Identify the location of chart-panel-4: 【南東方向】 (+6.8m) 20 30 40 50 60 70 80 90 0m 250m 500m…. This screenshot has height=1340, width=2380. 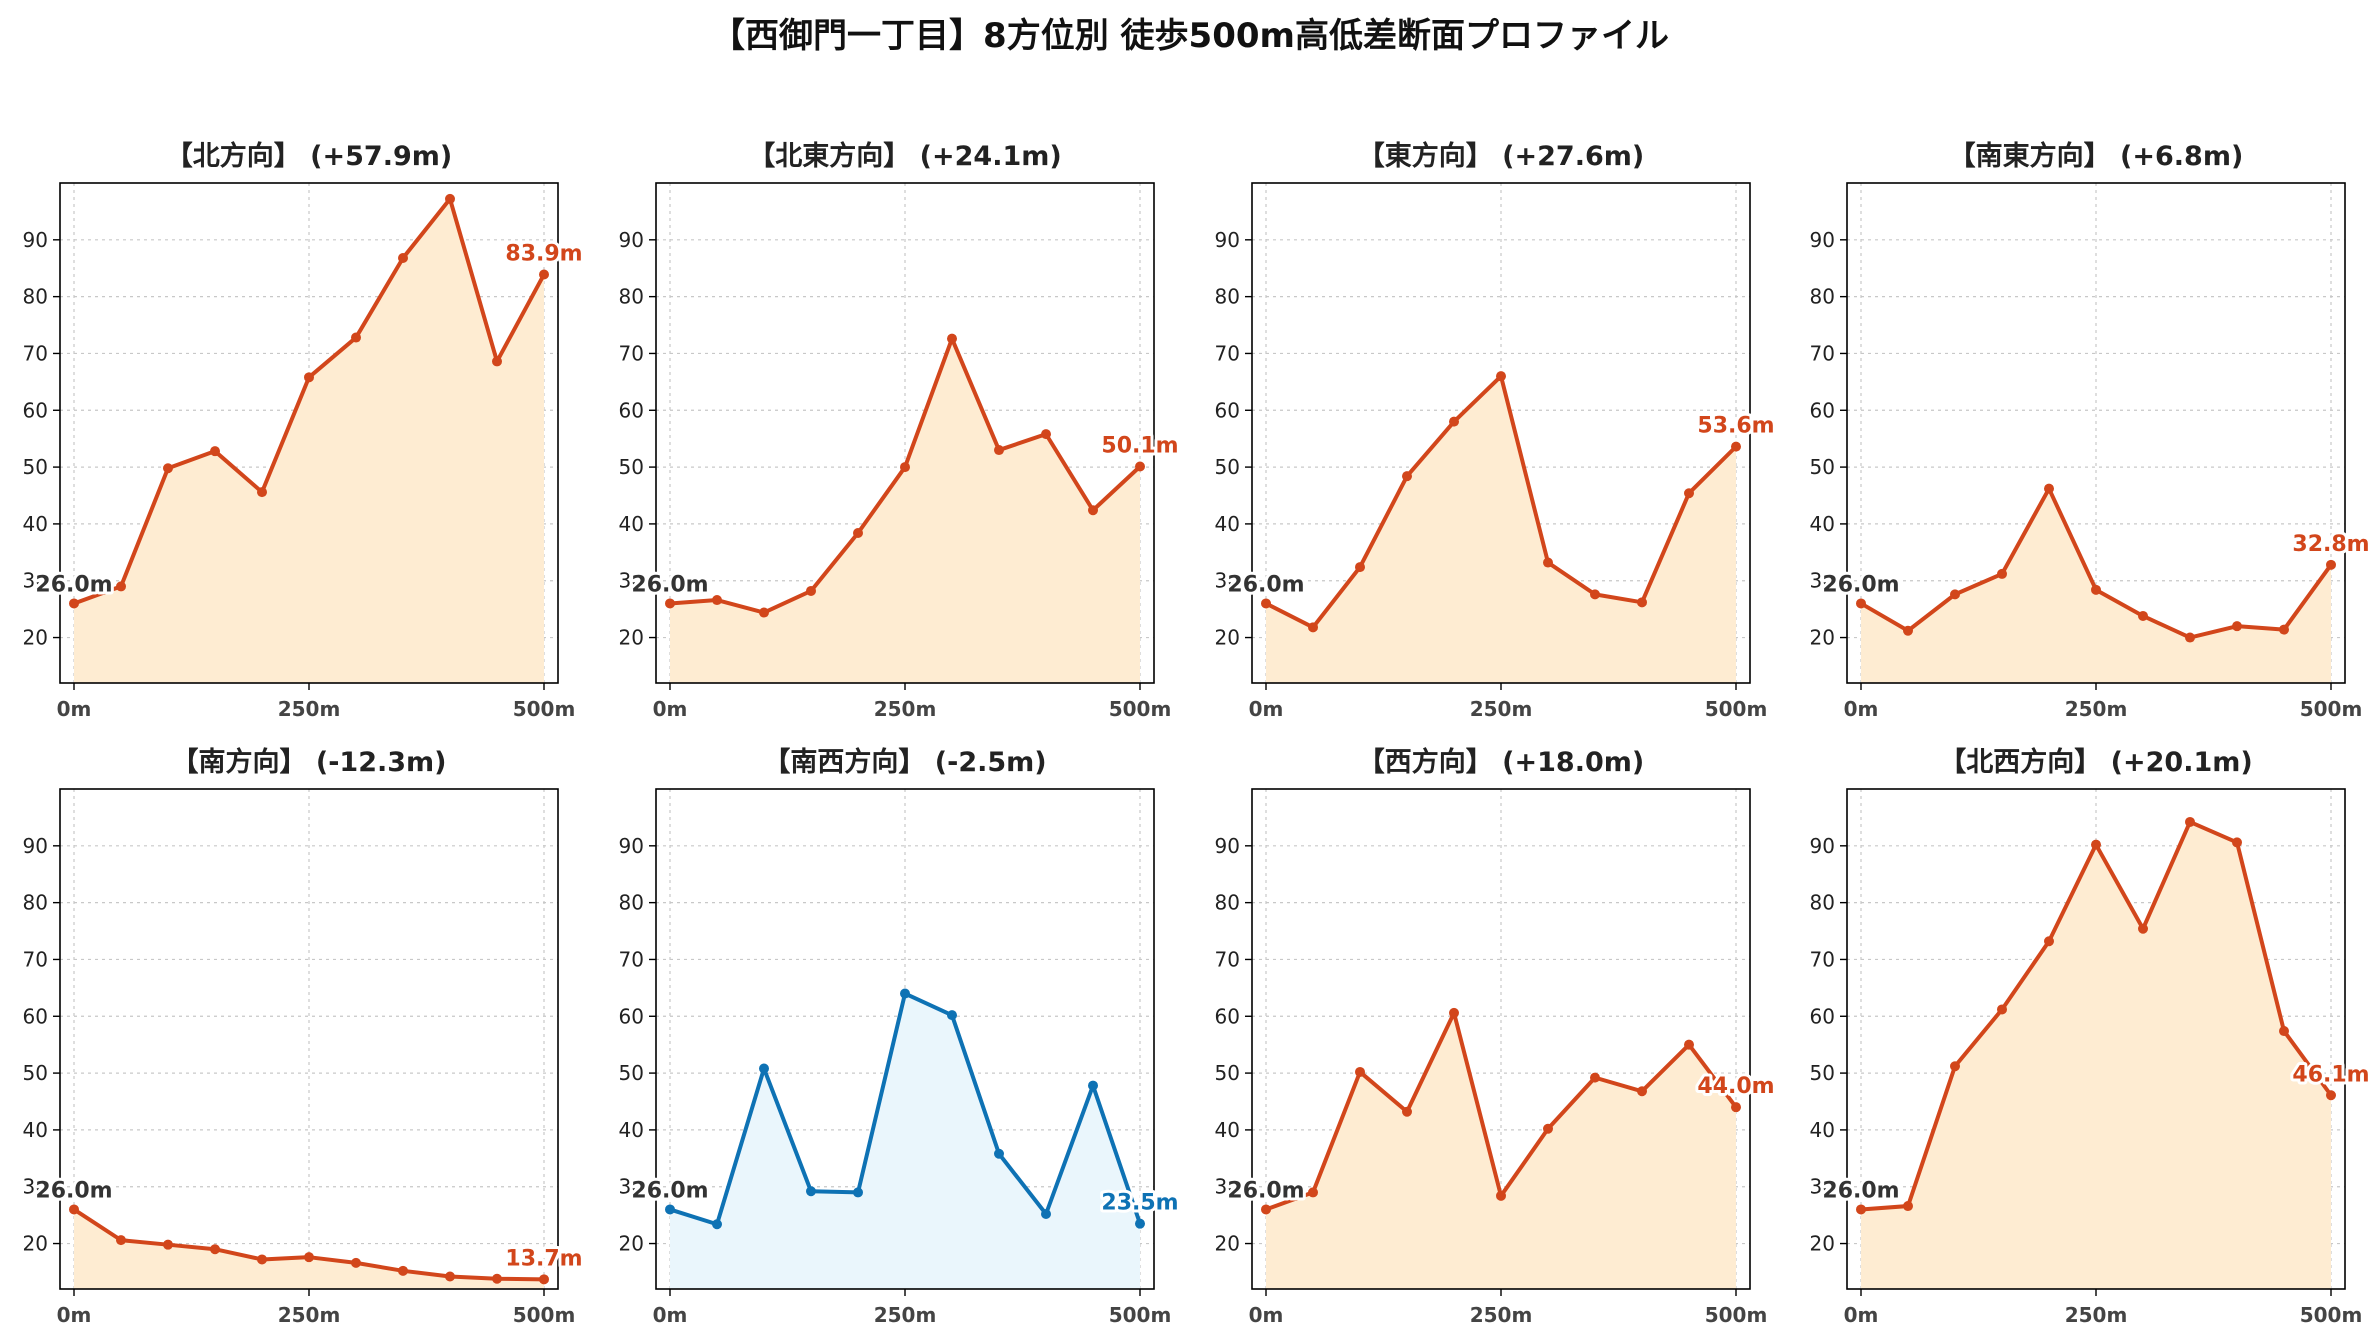
(2091, 430).